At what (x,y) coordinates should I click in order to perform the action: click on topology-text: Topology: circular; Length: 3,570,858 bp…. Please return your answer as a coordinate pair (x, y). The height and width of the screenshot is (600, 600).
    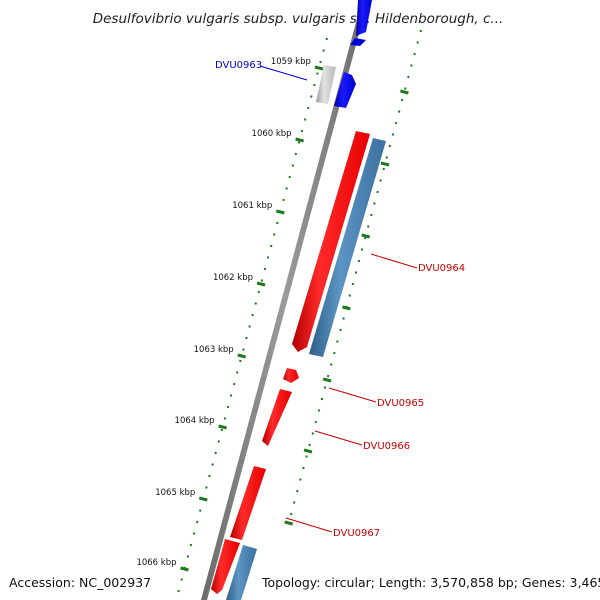
    Looking at the image, I should click on (430, 582).